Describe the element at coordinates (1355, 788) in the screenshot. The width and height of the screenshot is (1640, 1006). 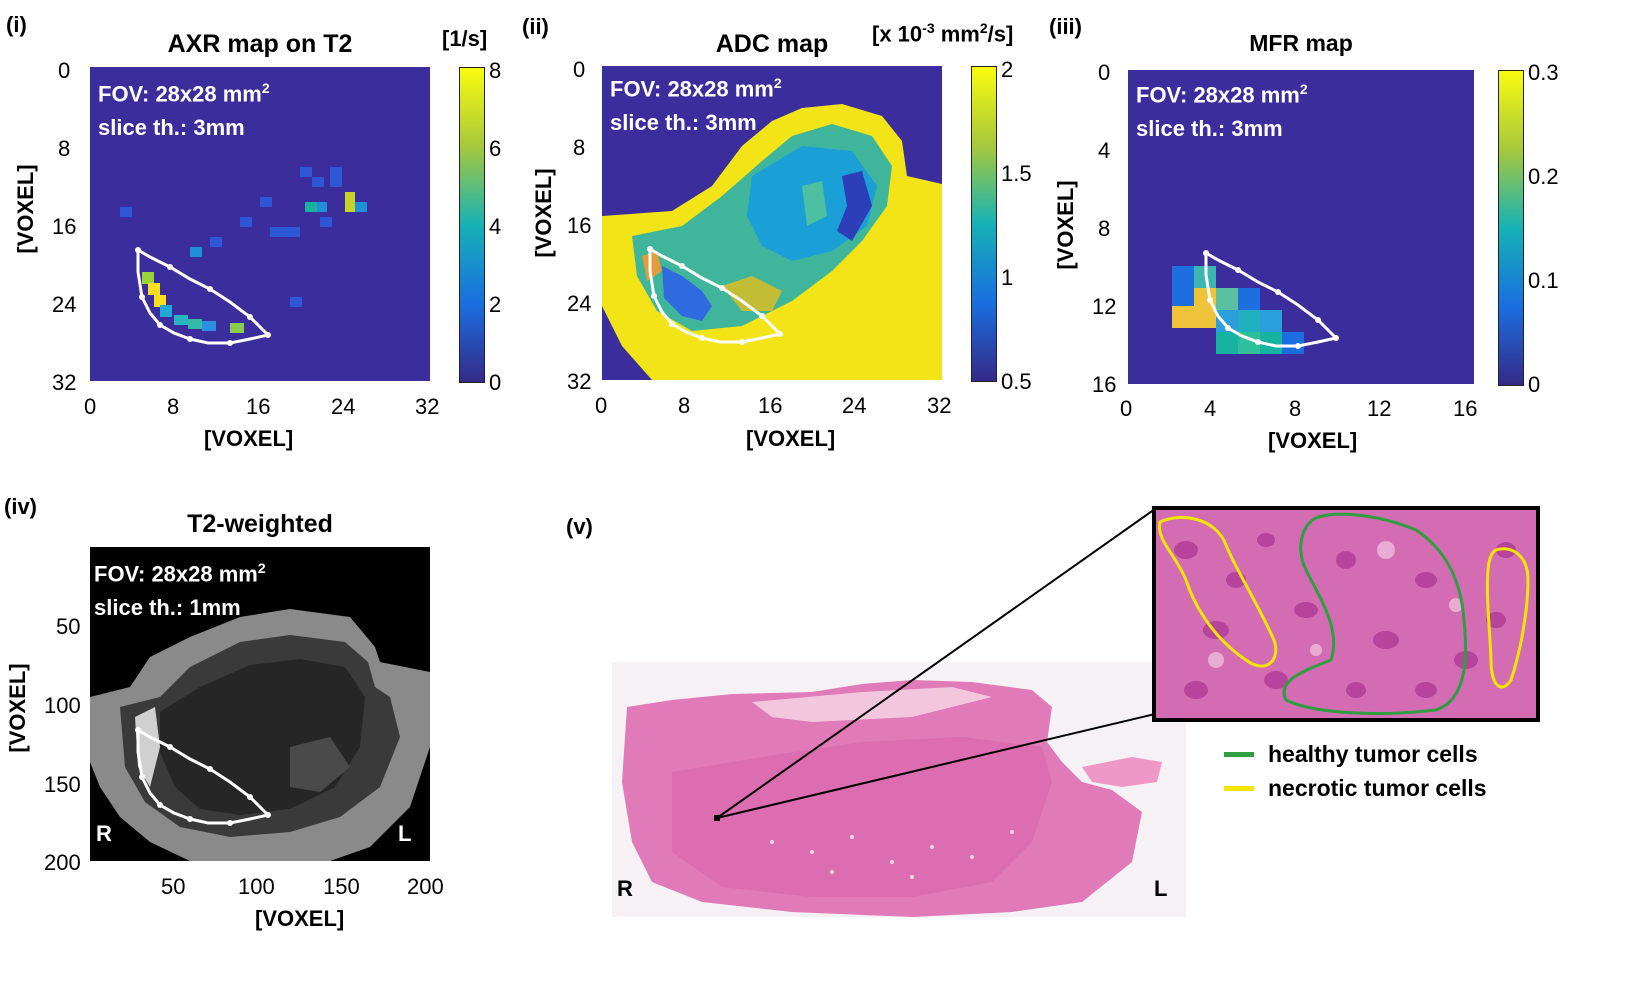
I see `legend-item-necrotic: necrotic tumor cells` at that location.